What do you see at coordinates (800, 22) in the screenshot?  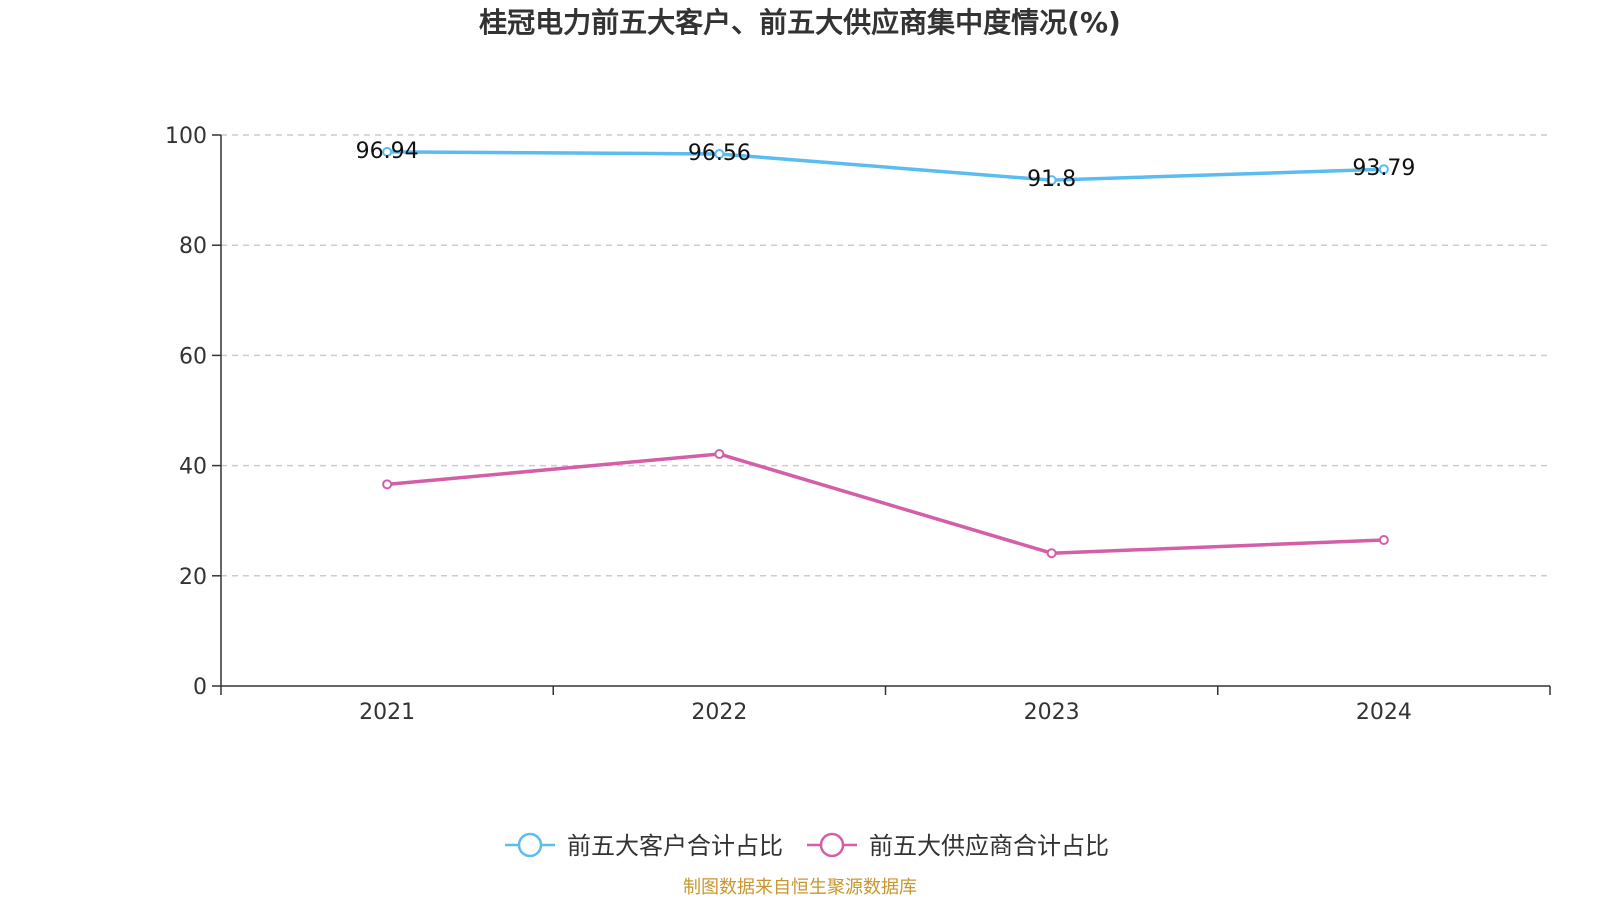 I see `chart-title: 桂冠电力前五大客户、前五大供应商集中度情况(%)` at bounding box center [800, 22].